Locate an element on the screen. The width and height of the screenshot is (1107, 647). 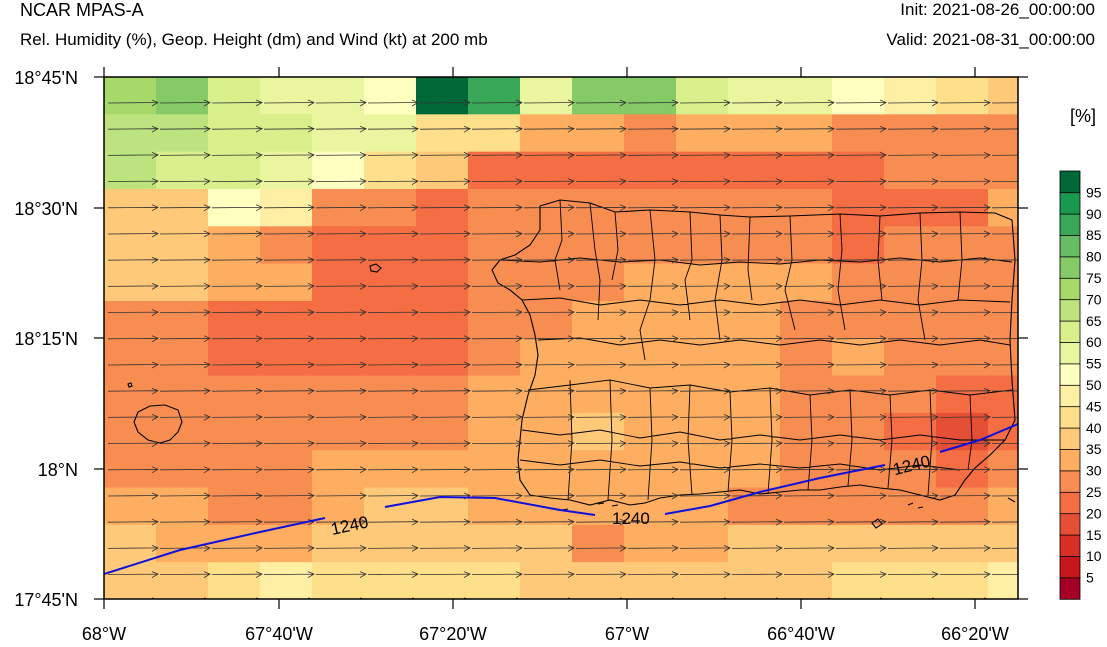
colorbar-level-label: 50 is located at coordinates (1094, 385).